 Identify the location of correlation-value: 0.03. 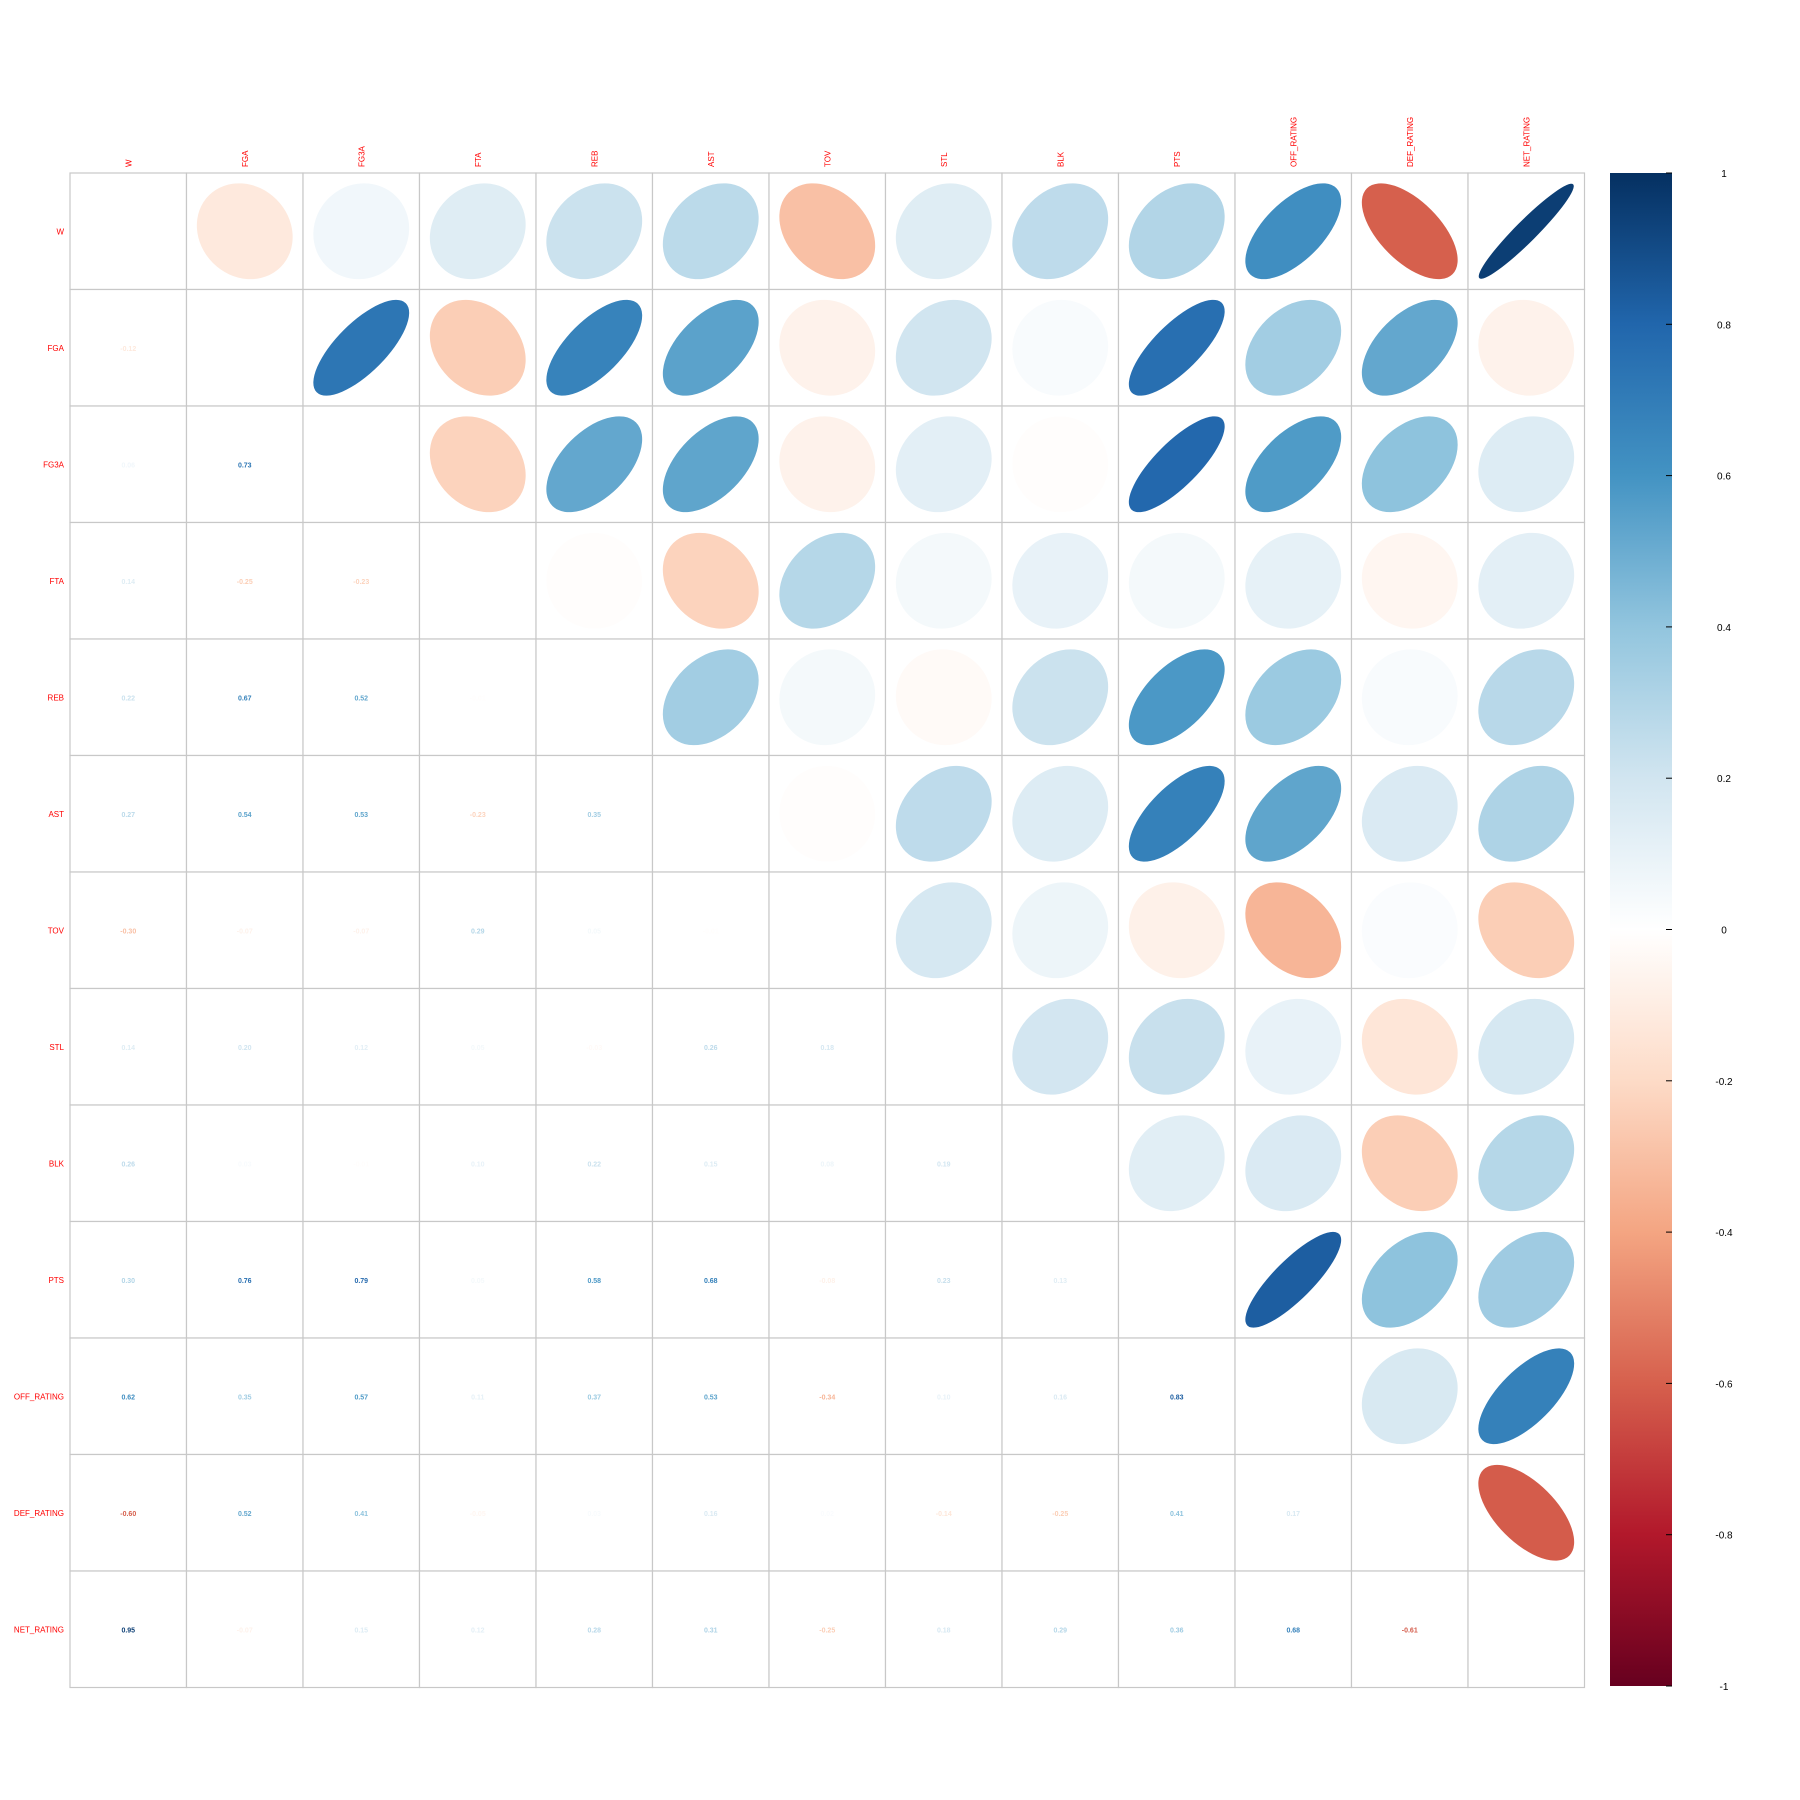
(245, 1164).